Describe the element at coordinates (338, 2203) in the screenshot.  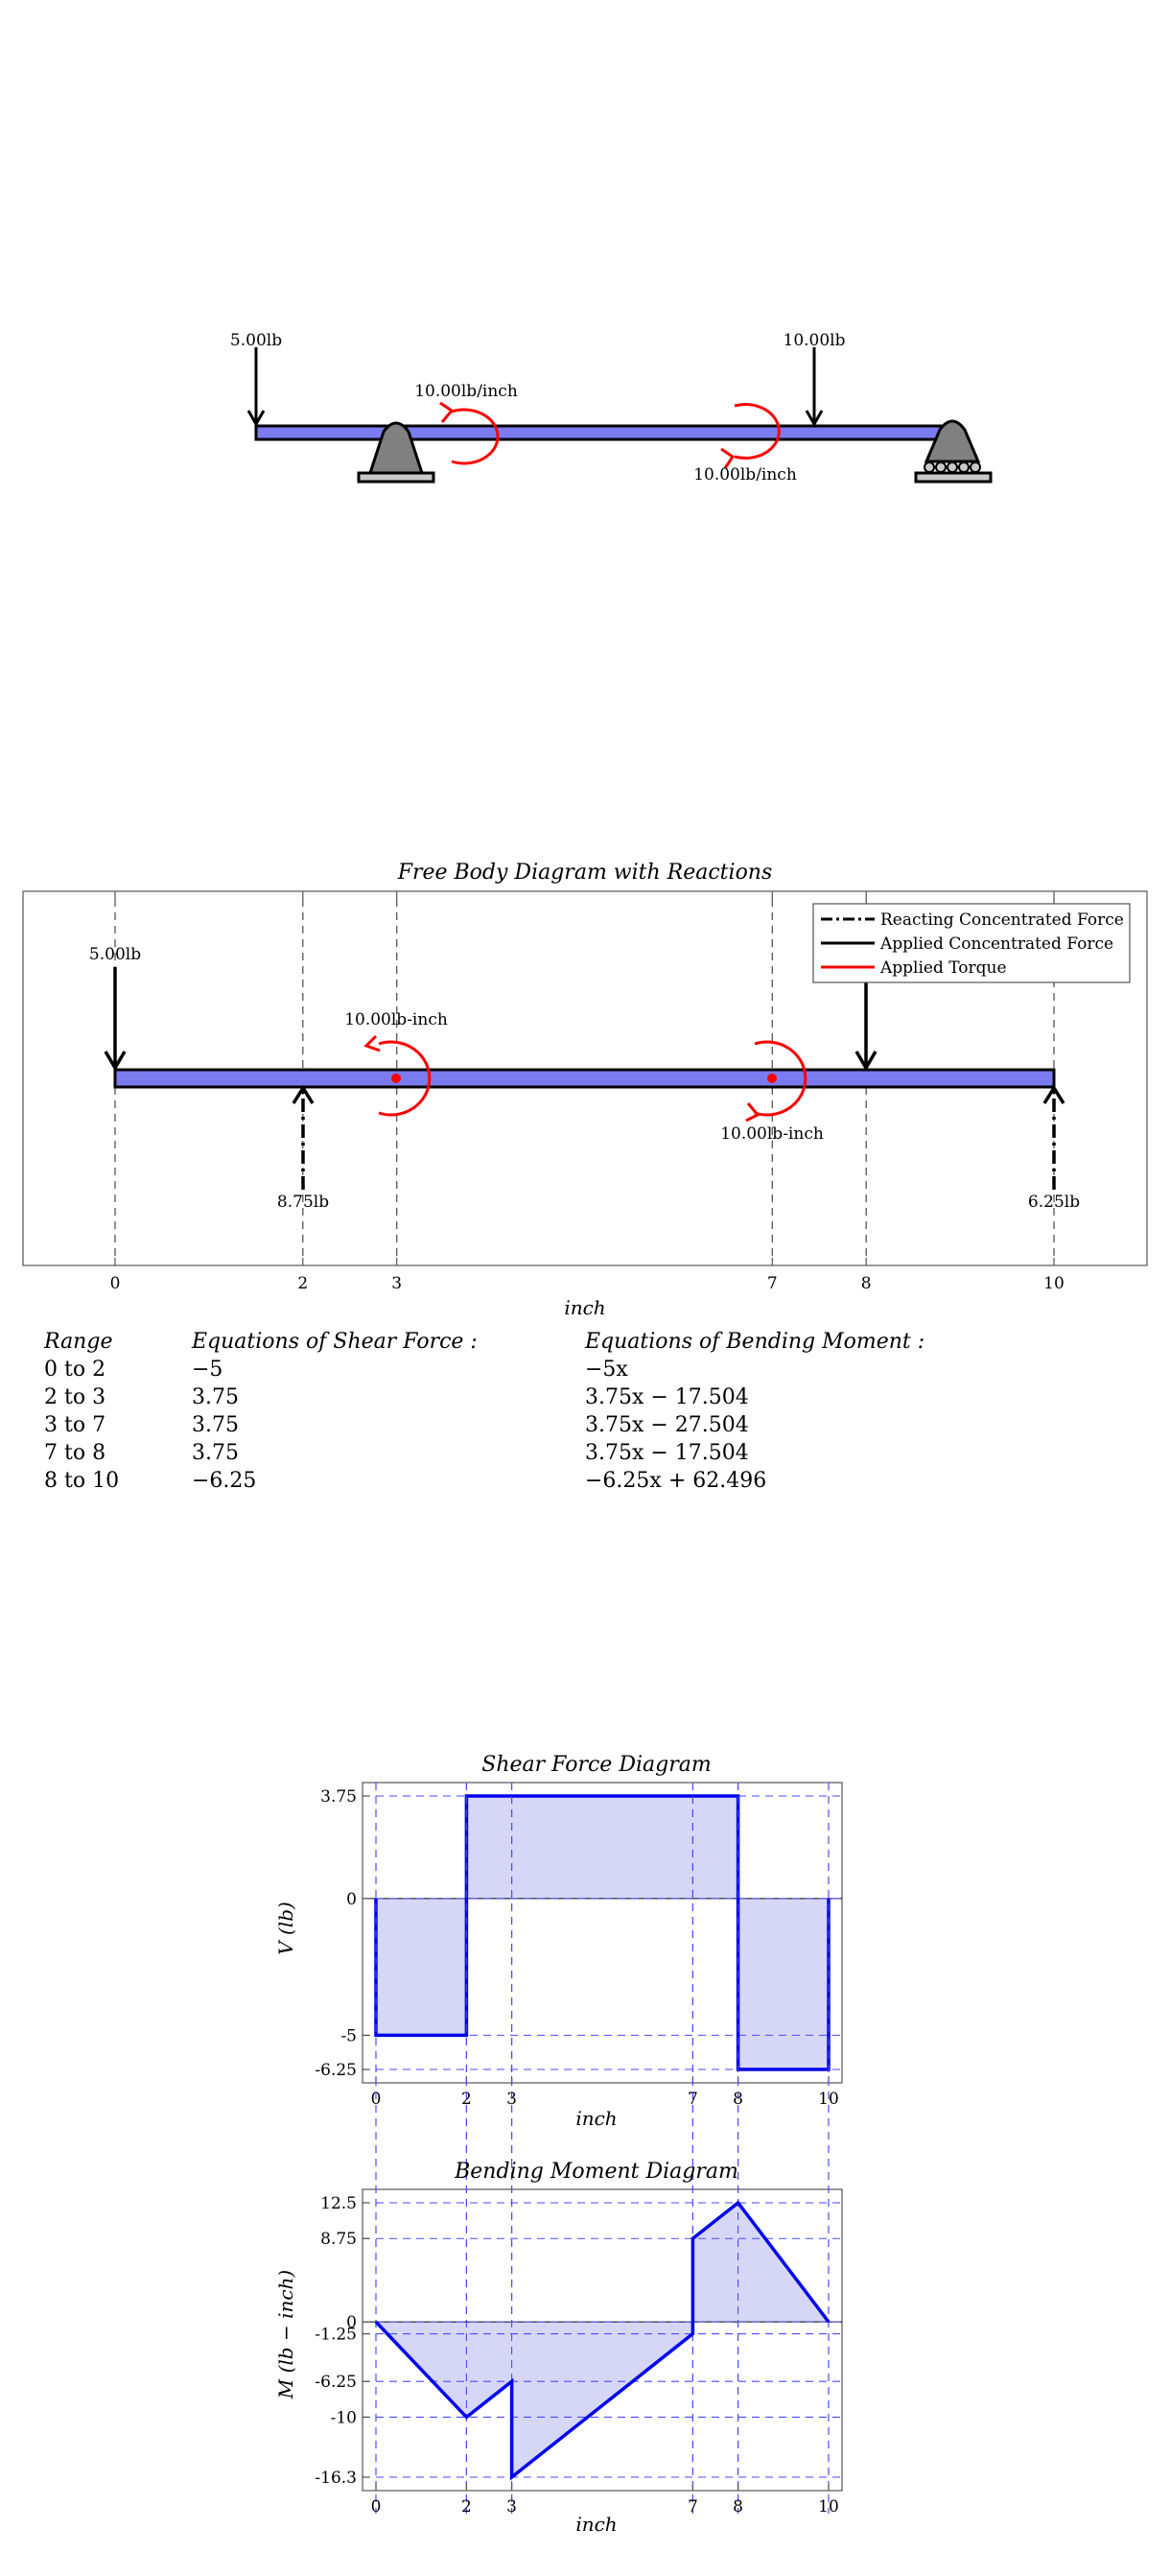
I see `chart-ytick-label: 12.5` at that location.